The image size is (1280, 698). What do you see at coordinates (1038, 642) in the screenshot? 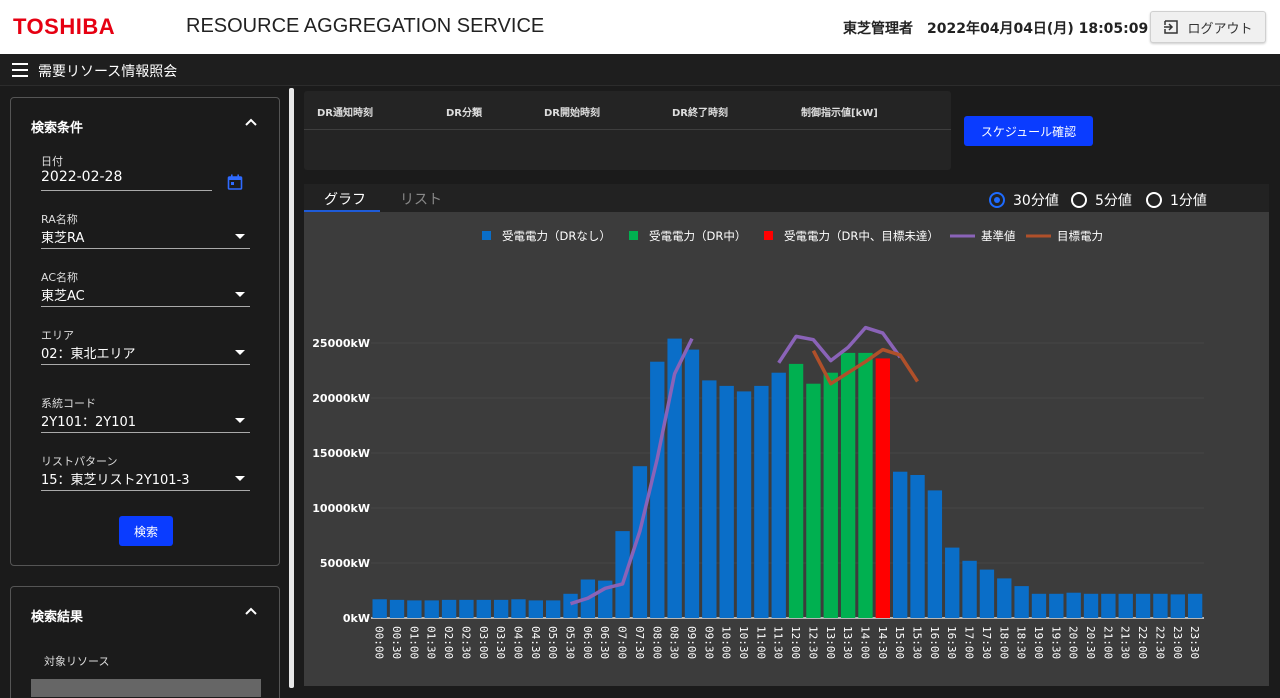
I see `x-tick-label: 19:00` at bounding box center [1038, 642].